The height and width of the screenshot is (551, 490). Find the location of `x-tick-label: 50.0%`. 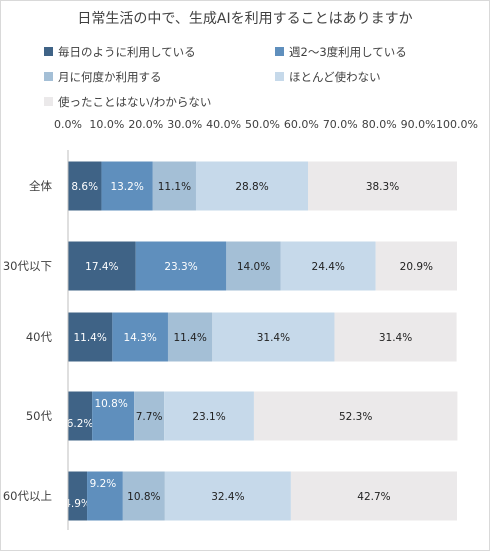

x-tick-label: 50.0% is located at coordinates (262, 124).